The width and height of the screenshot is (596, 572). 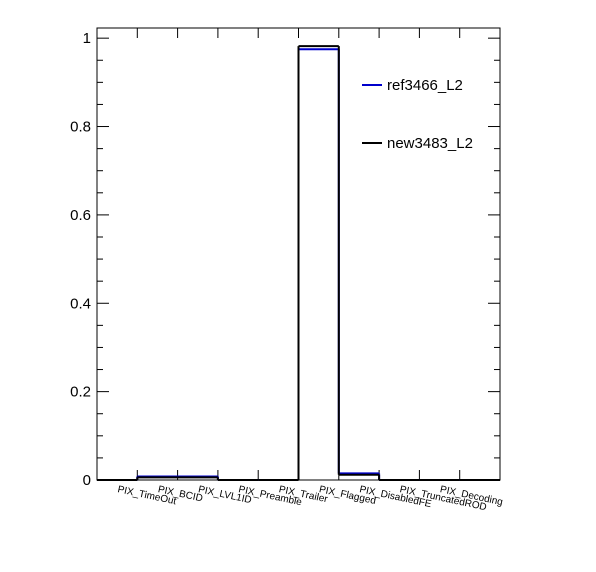 What do you see at coordinates (430, 143) in the screenshot?
I see `legend-label: new3483_L2` at bounding box center [430, 143].